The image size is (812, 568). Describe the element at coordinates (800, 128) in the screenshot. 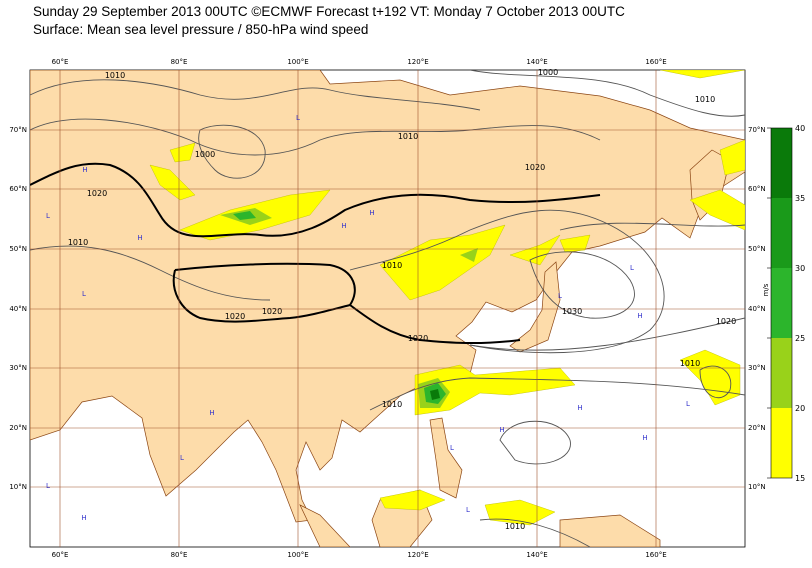

I see `colorbar-tick-label: 40` at that location.